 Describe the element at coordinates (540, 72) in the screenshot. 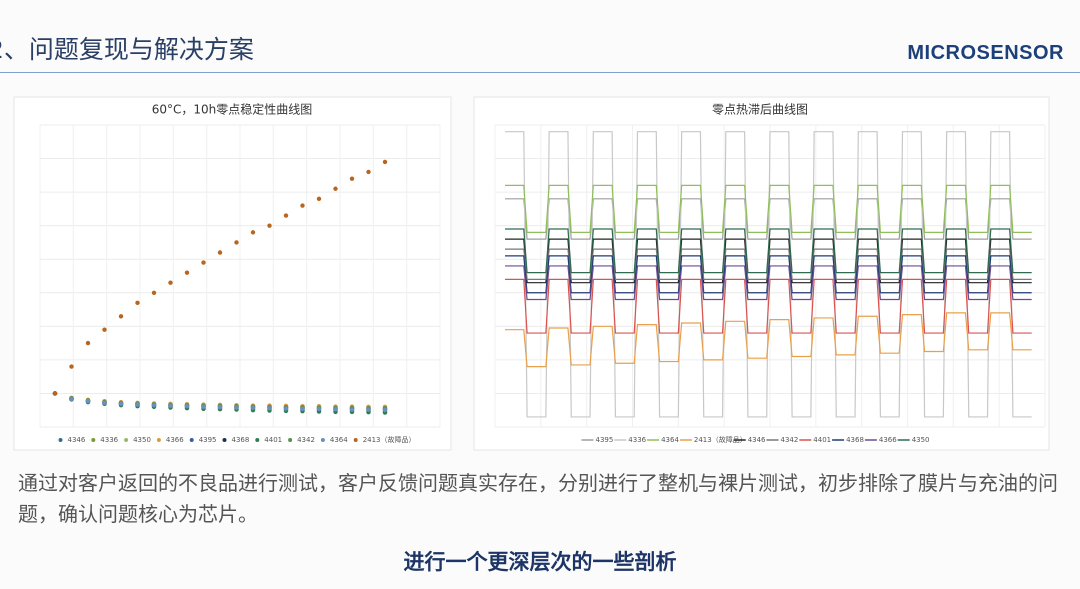

I see `header-rule` at that location.